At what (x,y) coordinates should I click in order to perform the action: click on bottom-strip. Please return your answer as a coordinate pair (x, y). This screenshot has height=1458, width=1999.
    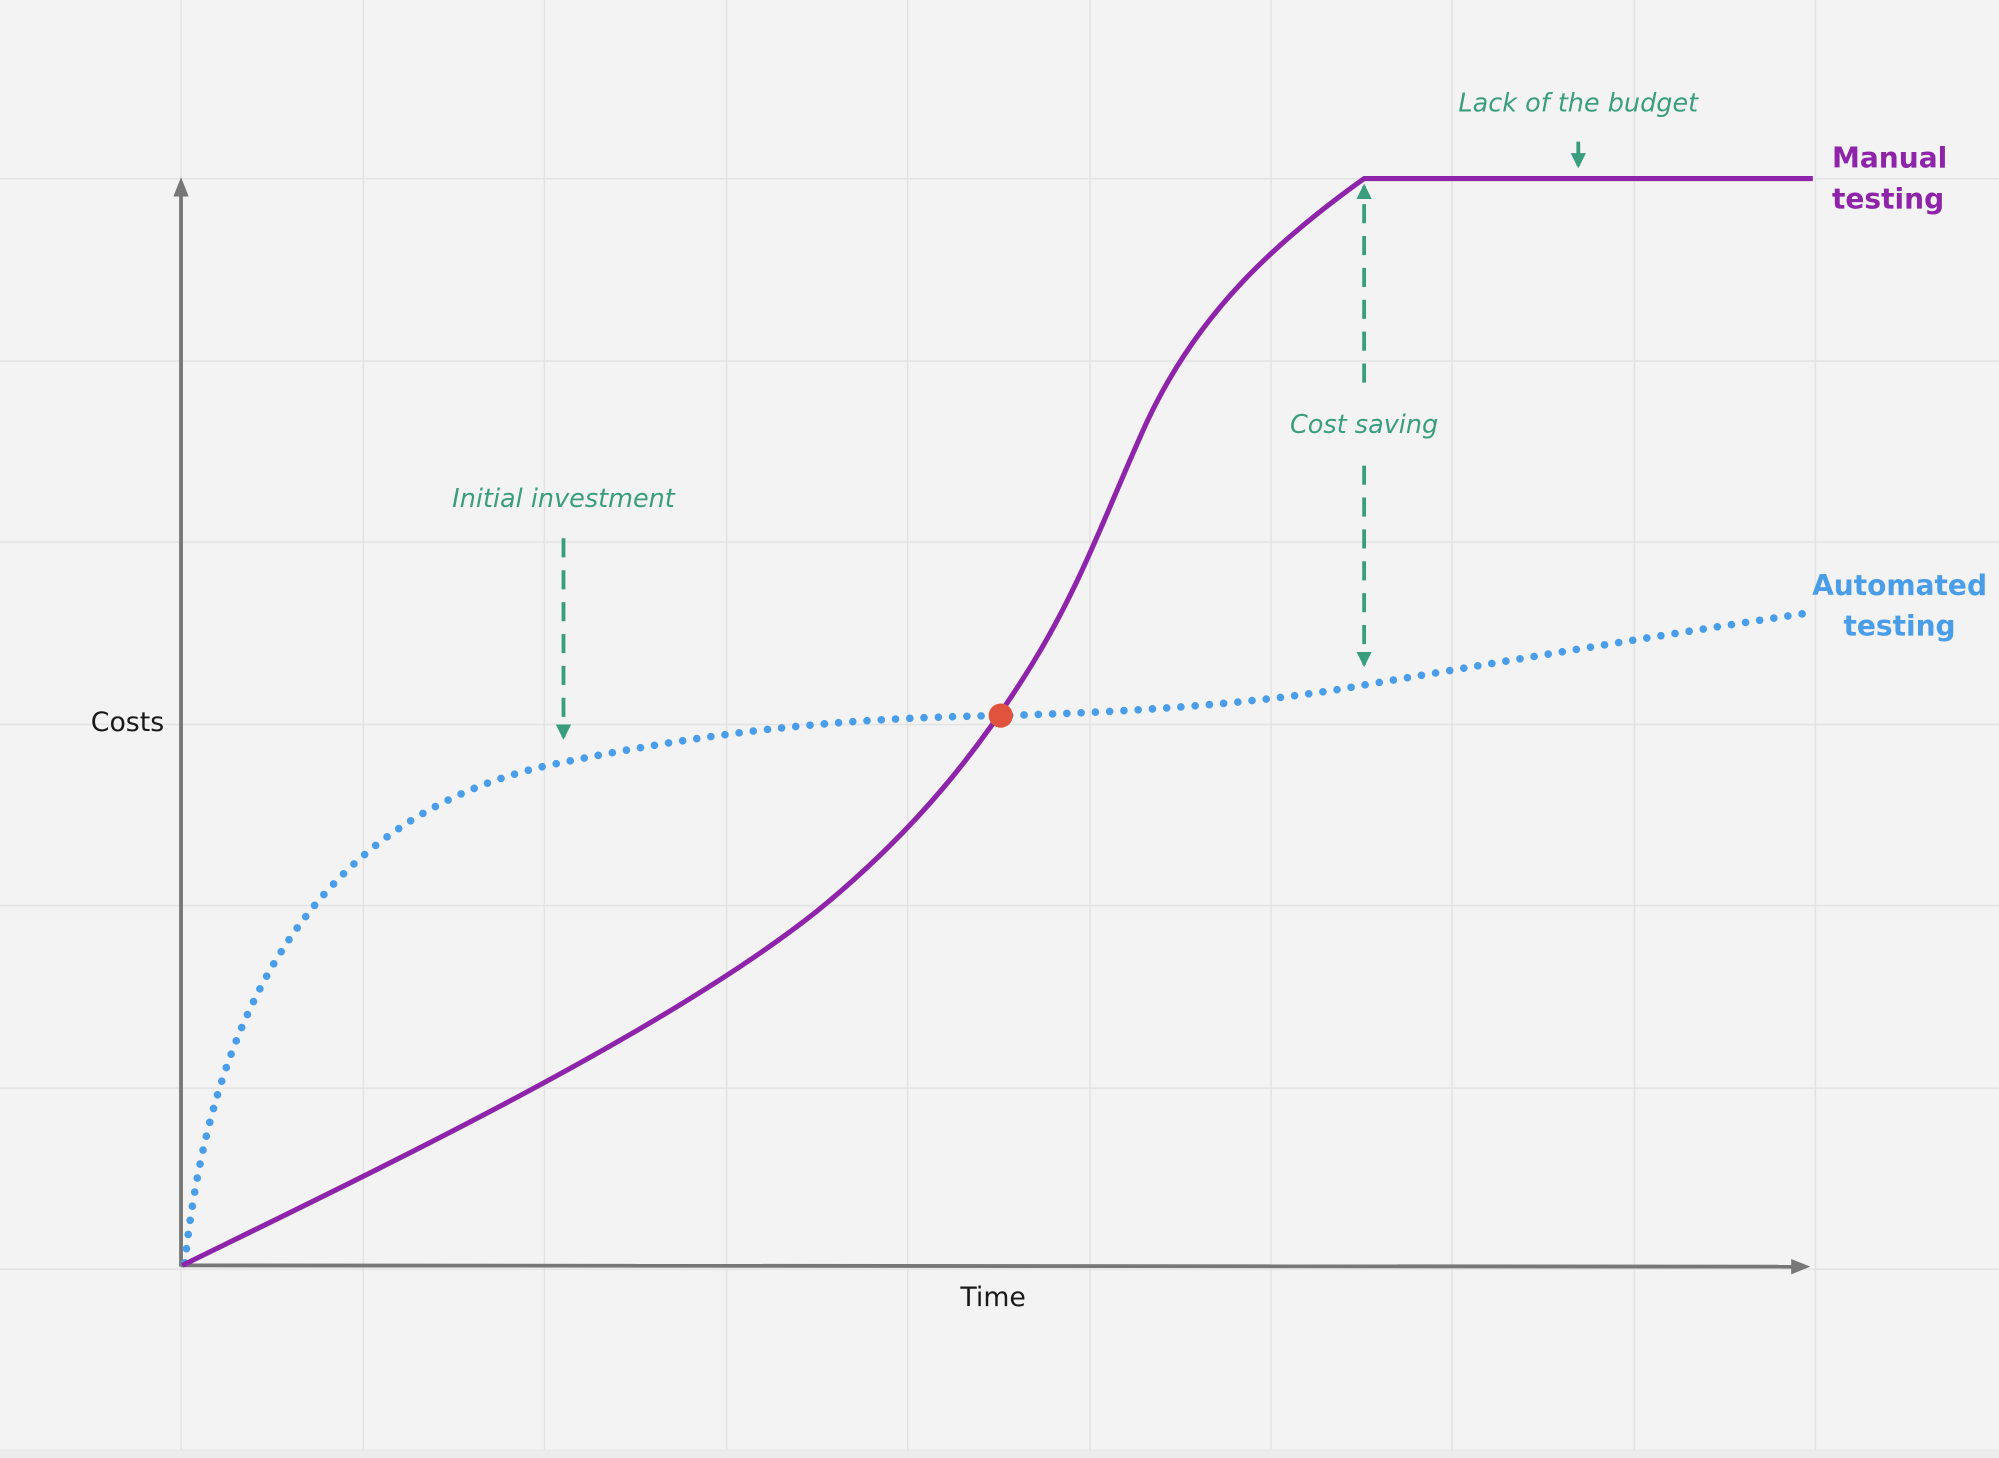
    Looking at the image, I should click on (999, 1454).